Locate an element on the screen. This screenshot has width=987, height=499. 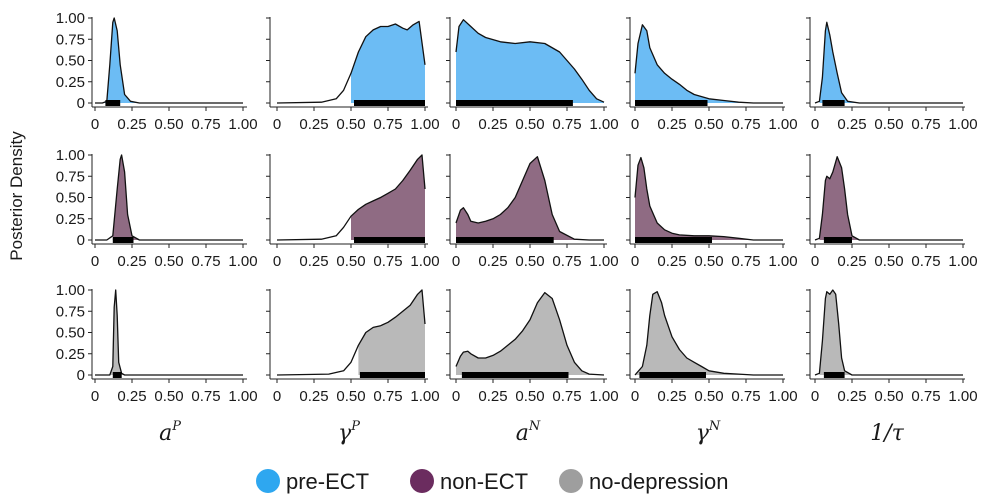
panel-r3-c2: 0 0.25 0.50 0.75 1.00 is located at coordinates (353, 347).